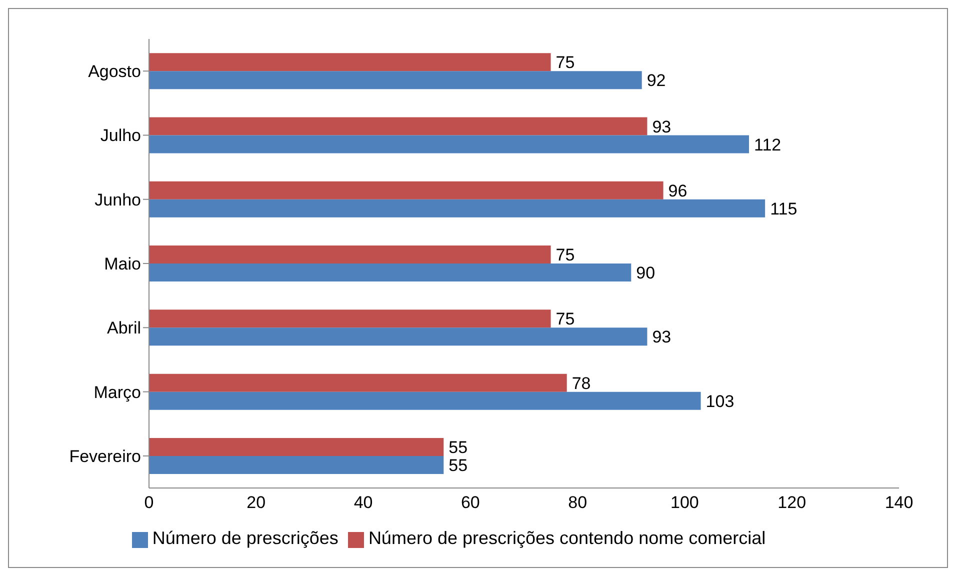 This screenshot has height=578, width=957. What do you see at coordinates (578, 502) in the screenshot?
I see `x-tick-label: 80` at bounding box center [578, 502].